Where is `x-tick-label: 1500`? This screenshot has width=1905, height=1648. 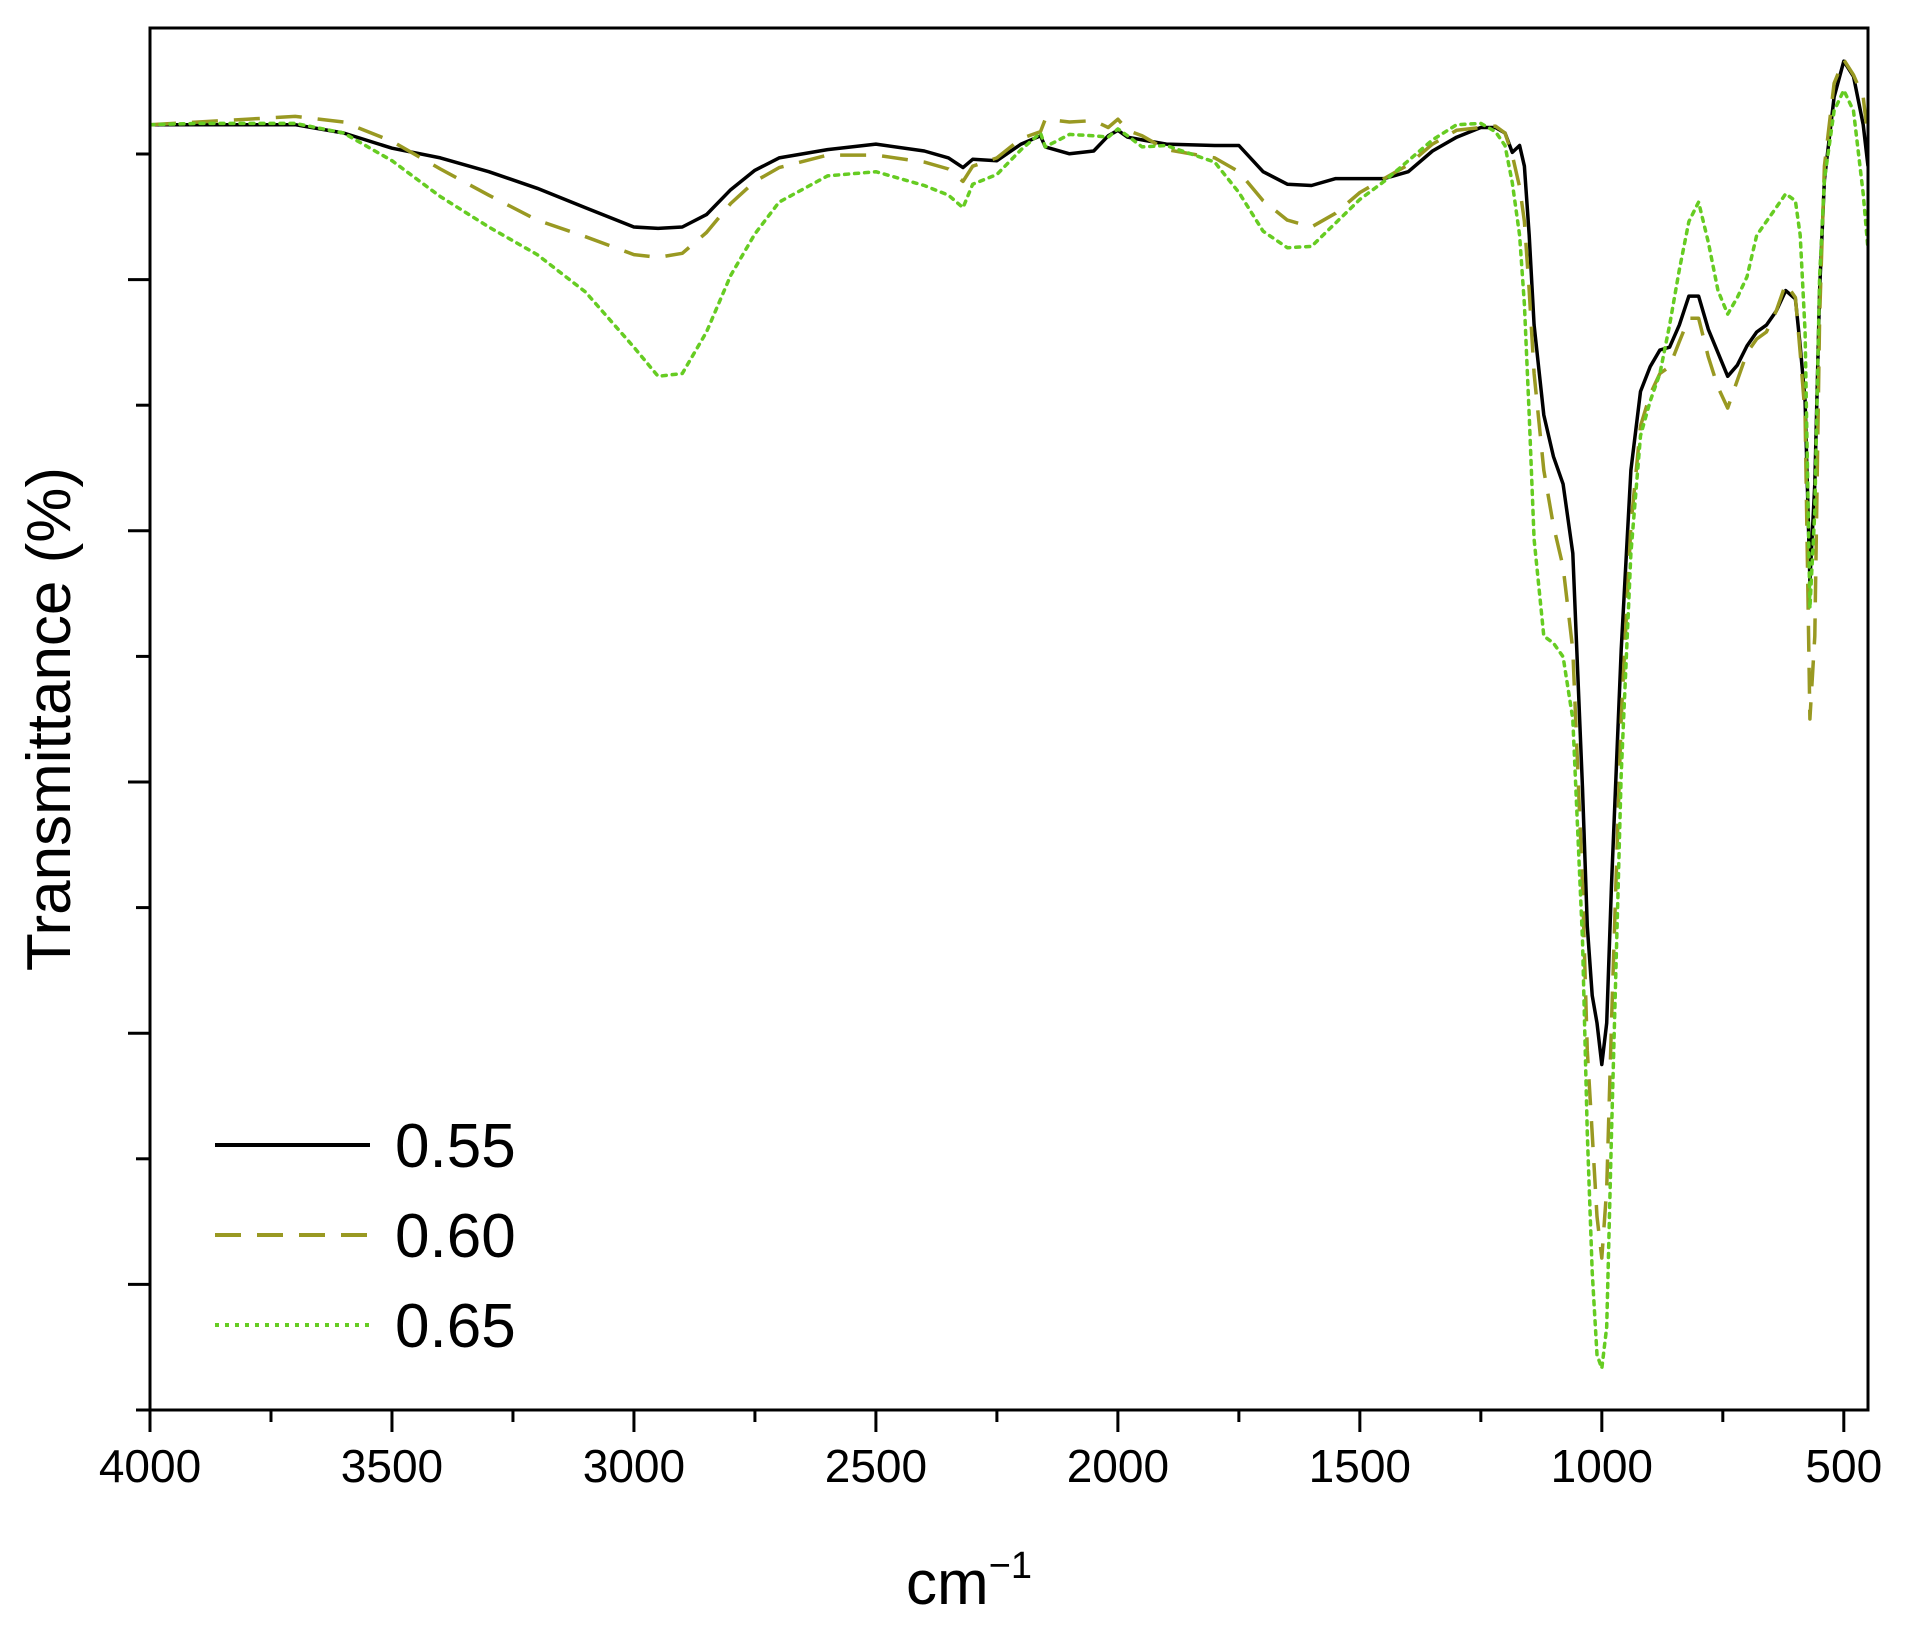
x-tick-label: 1500 is located at coordinates (1360, 1466).